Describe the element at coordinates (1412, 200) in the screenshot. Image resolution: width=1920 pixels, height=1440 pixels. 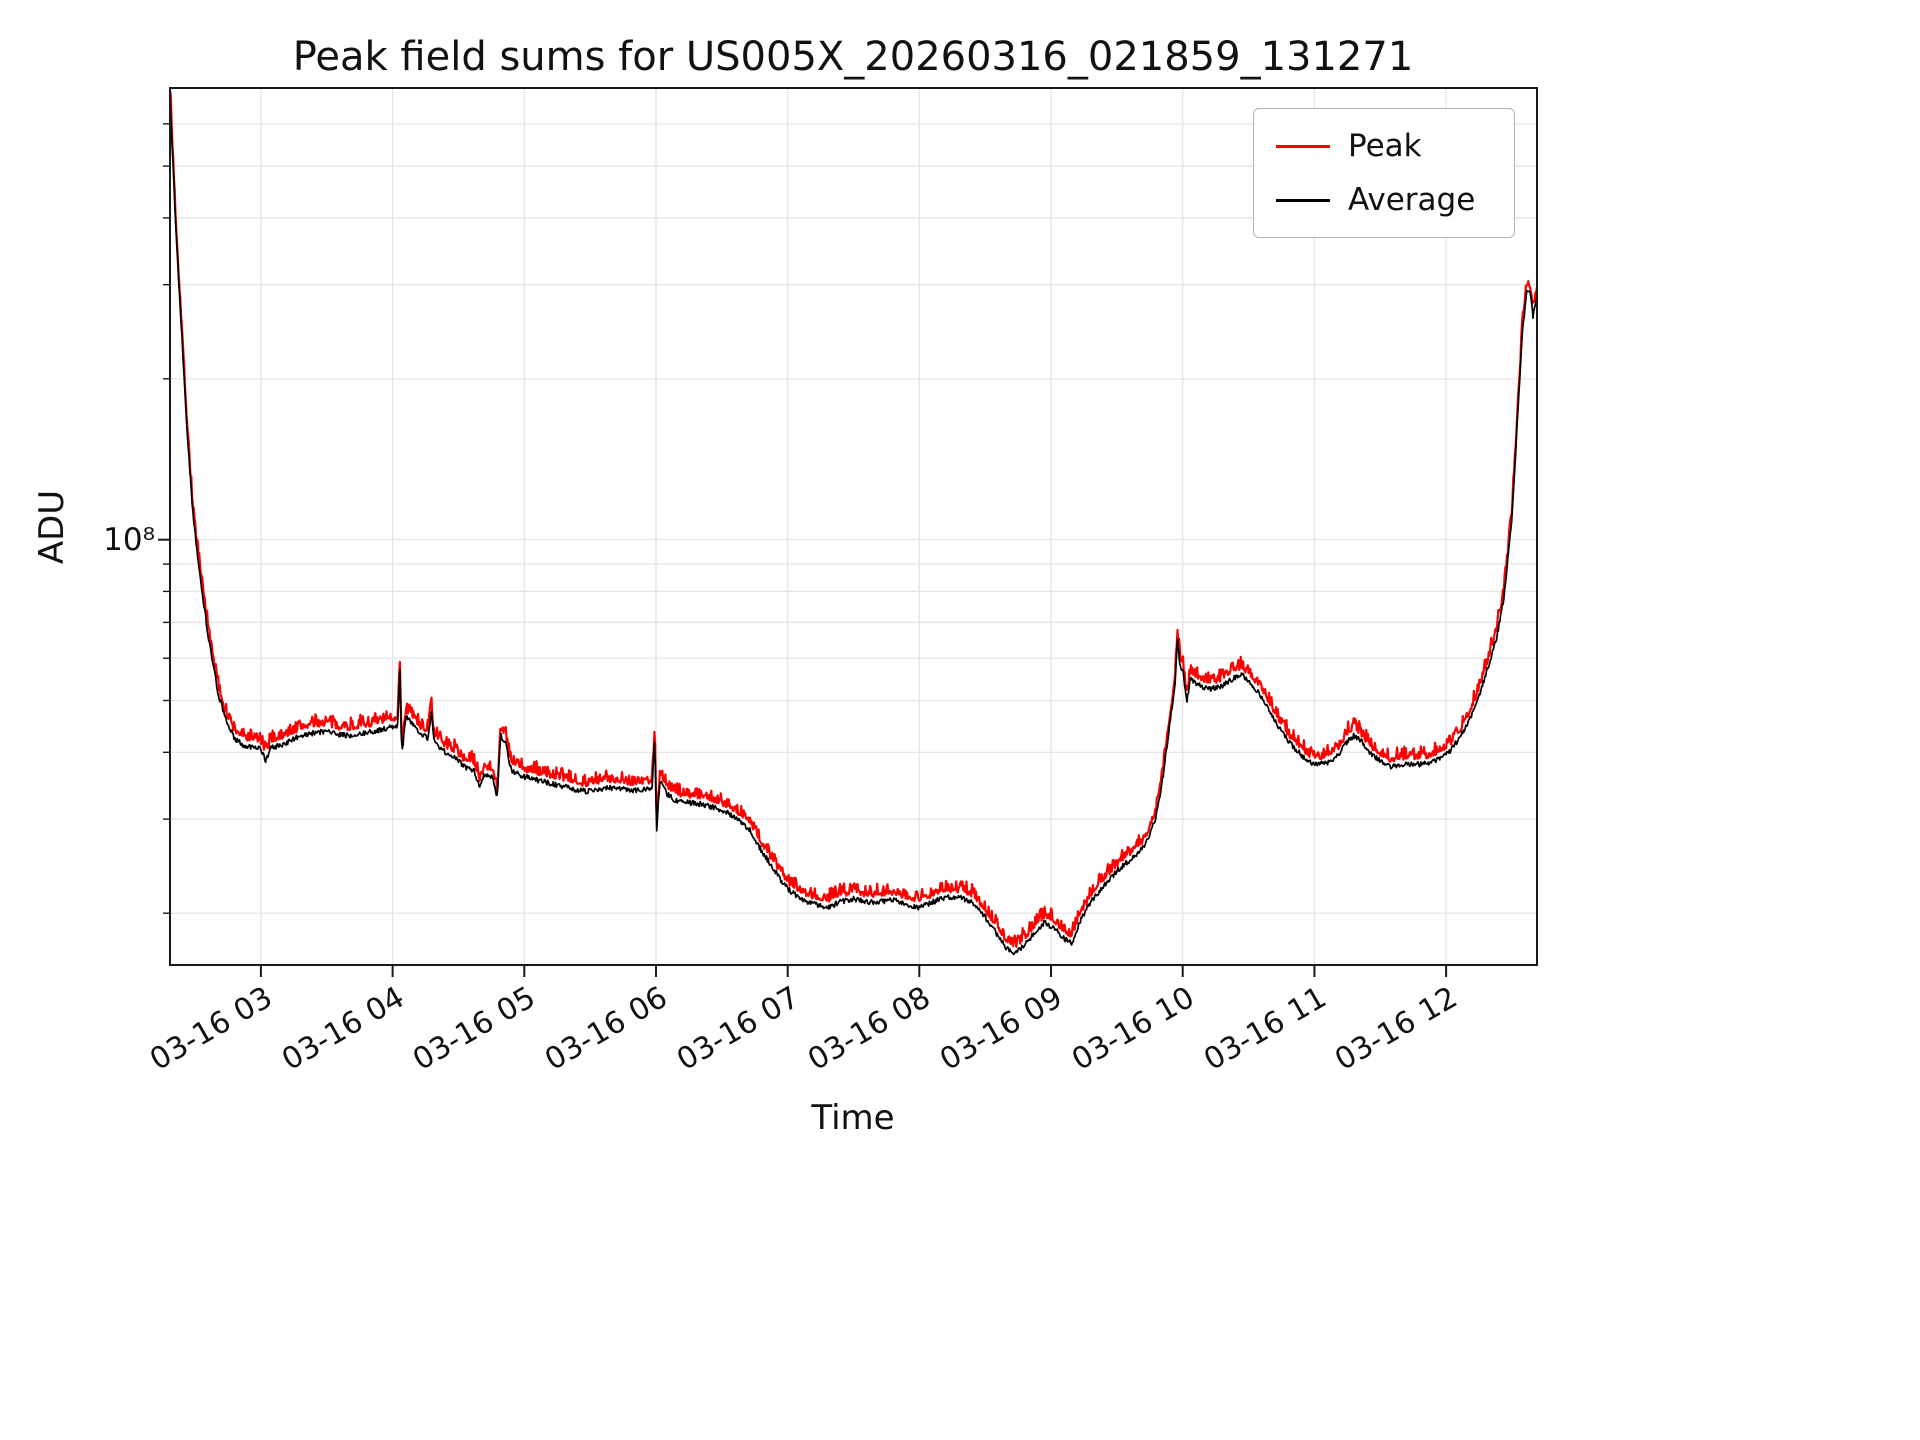
I see `legend-label-average: Average` at that location.